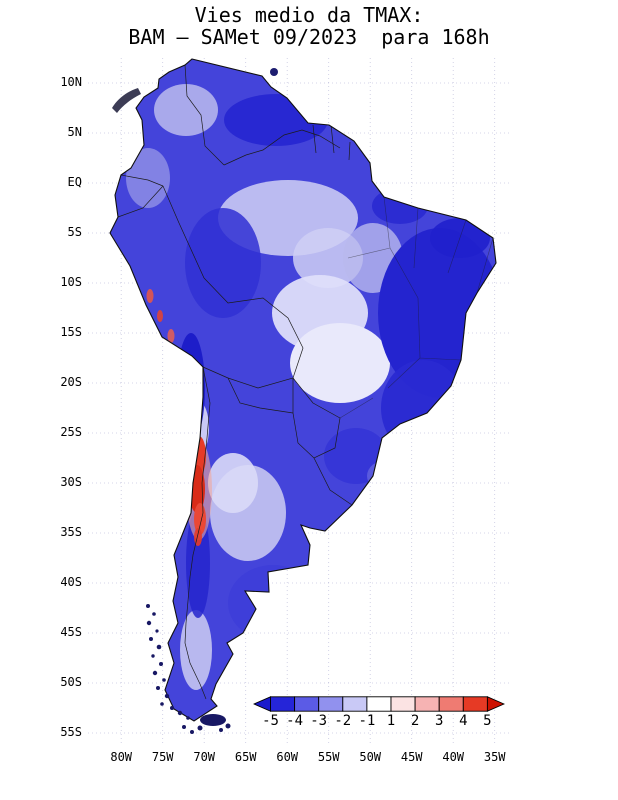  Describe the element at coordinates (204, 757) in the screenshot. I see `lon-label-70w: 70W` at that location.